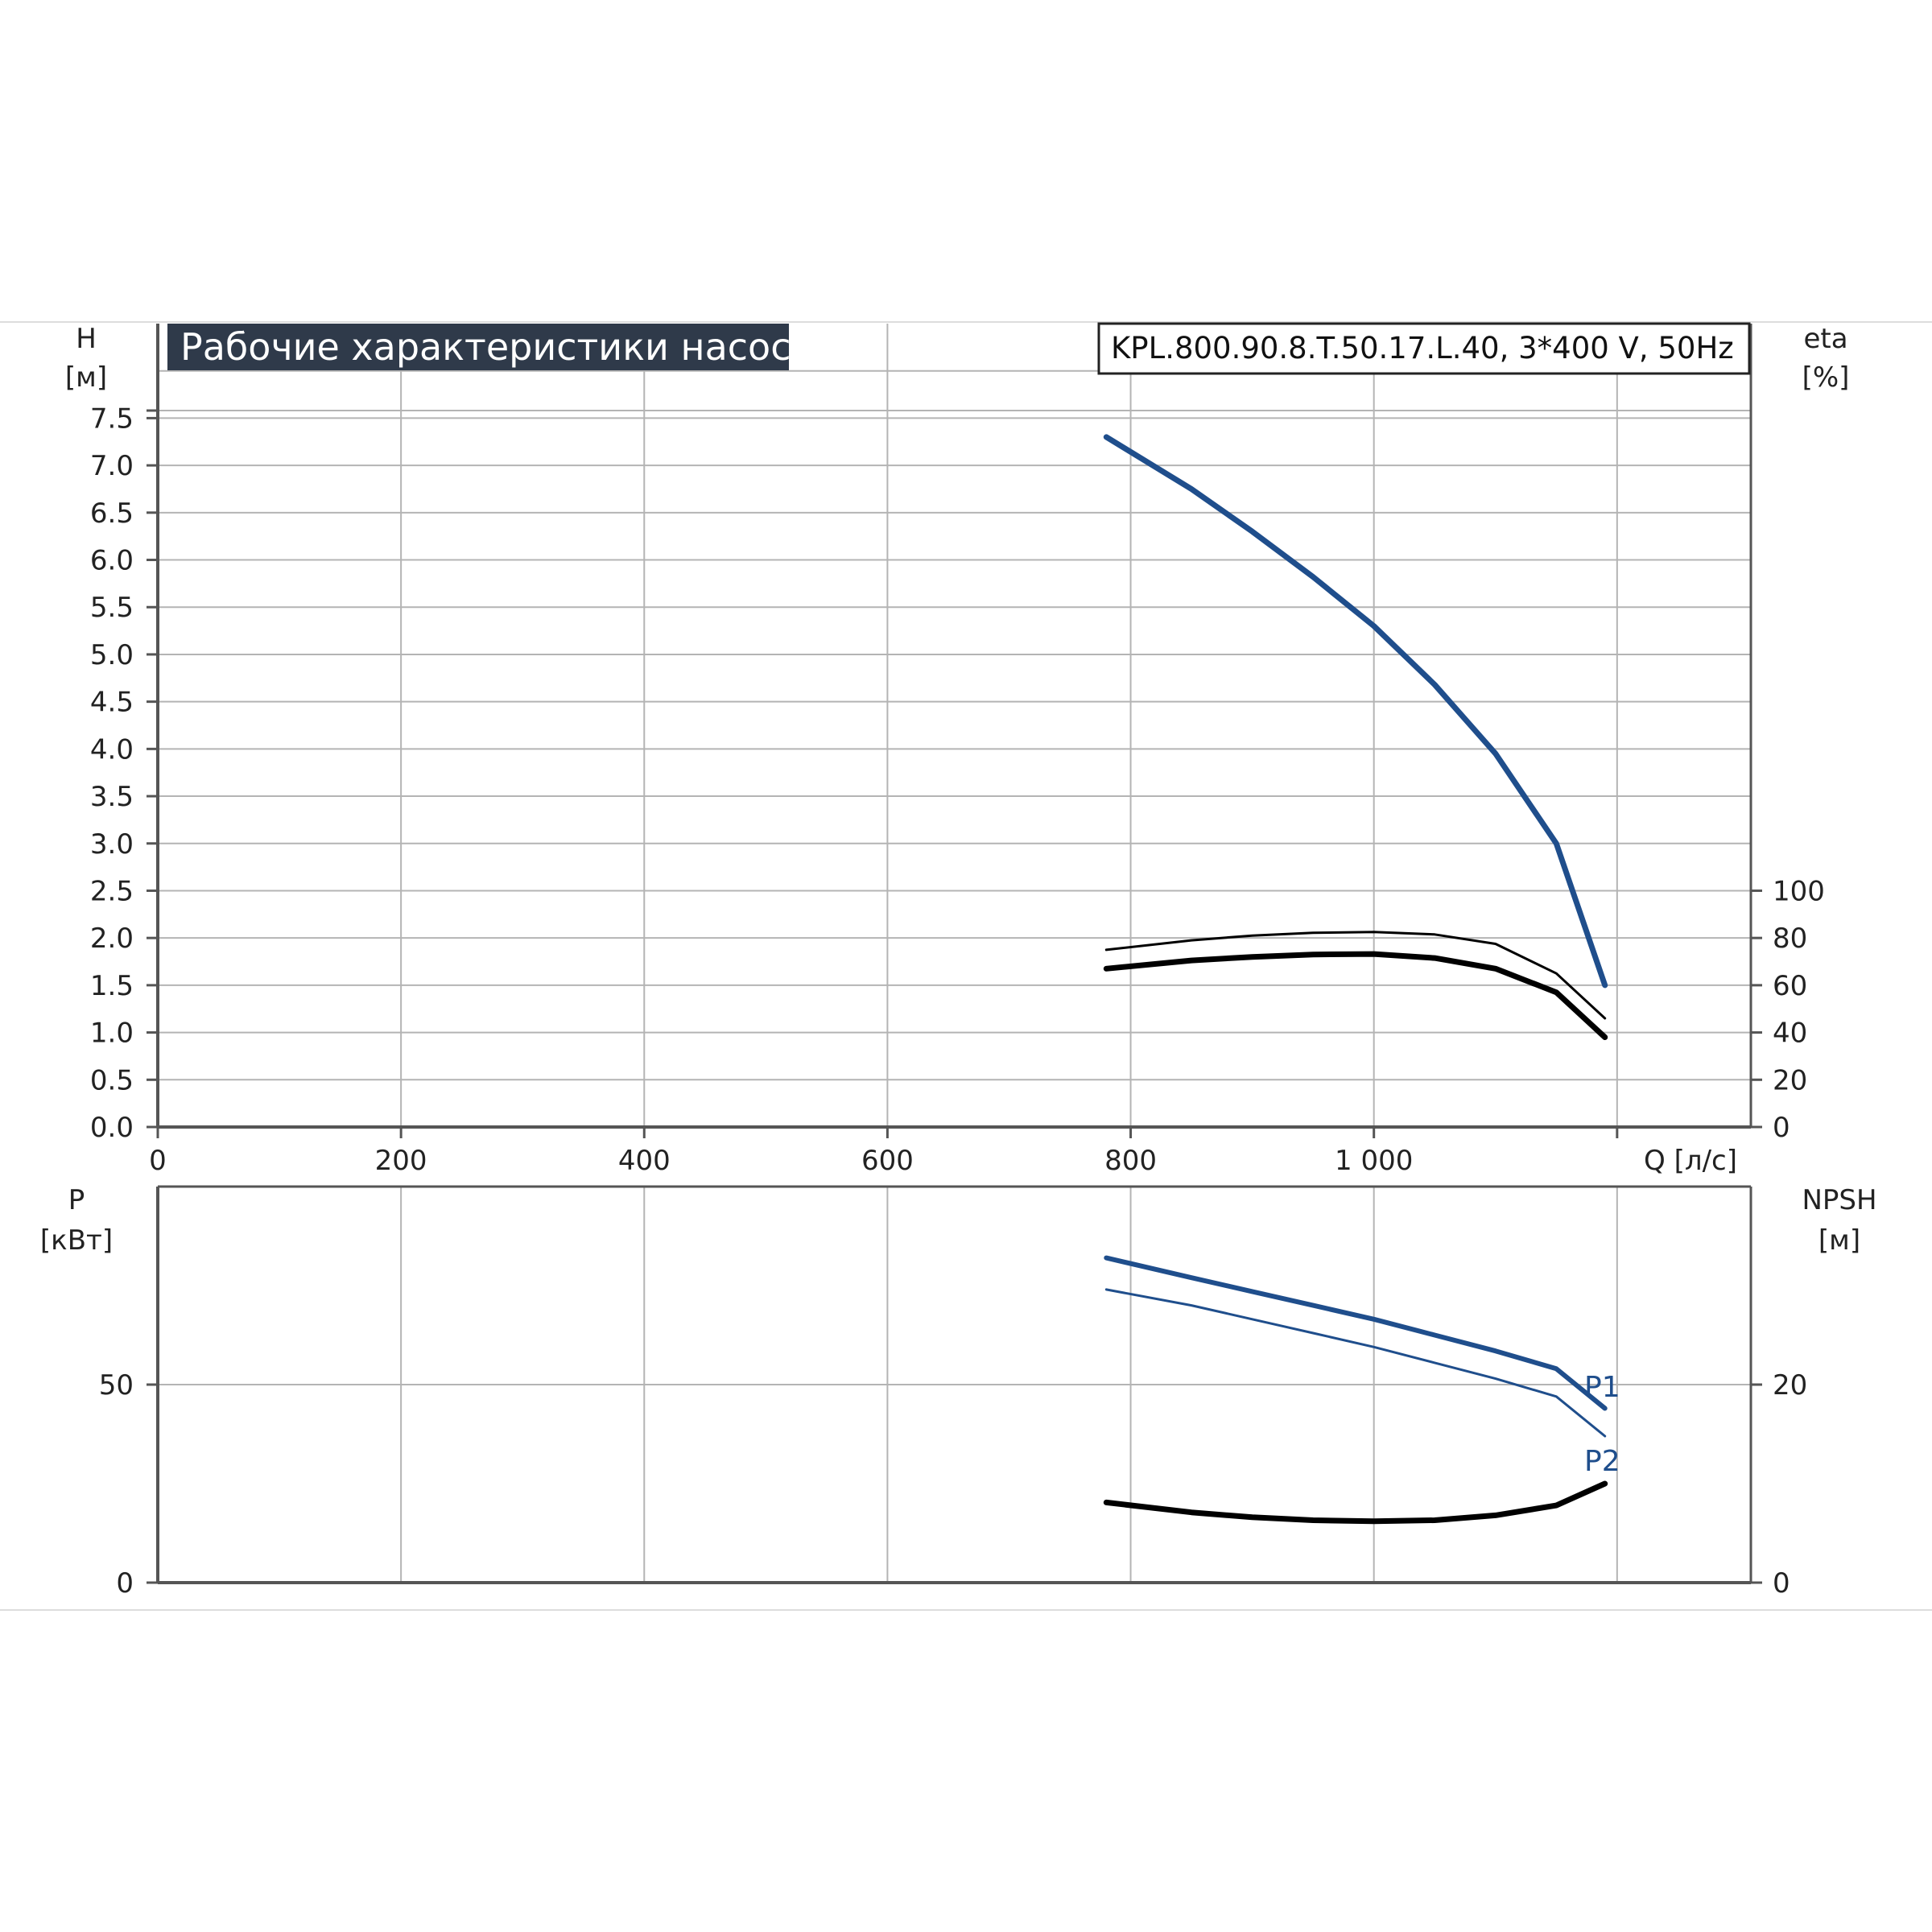  Describe the element at coordinates (953, 1484) in the screenshot. I see `power-npsh-ticks: 0 50 0 20` at that location.